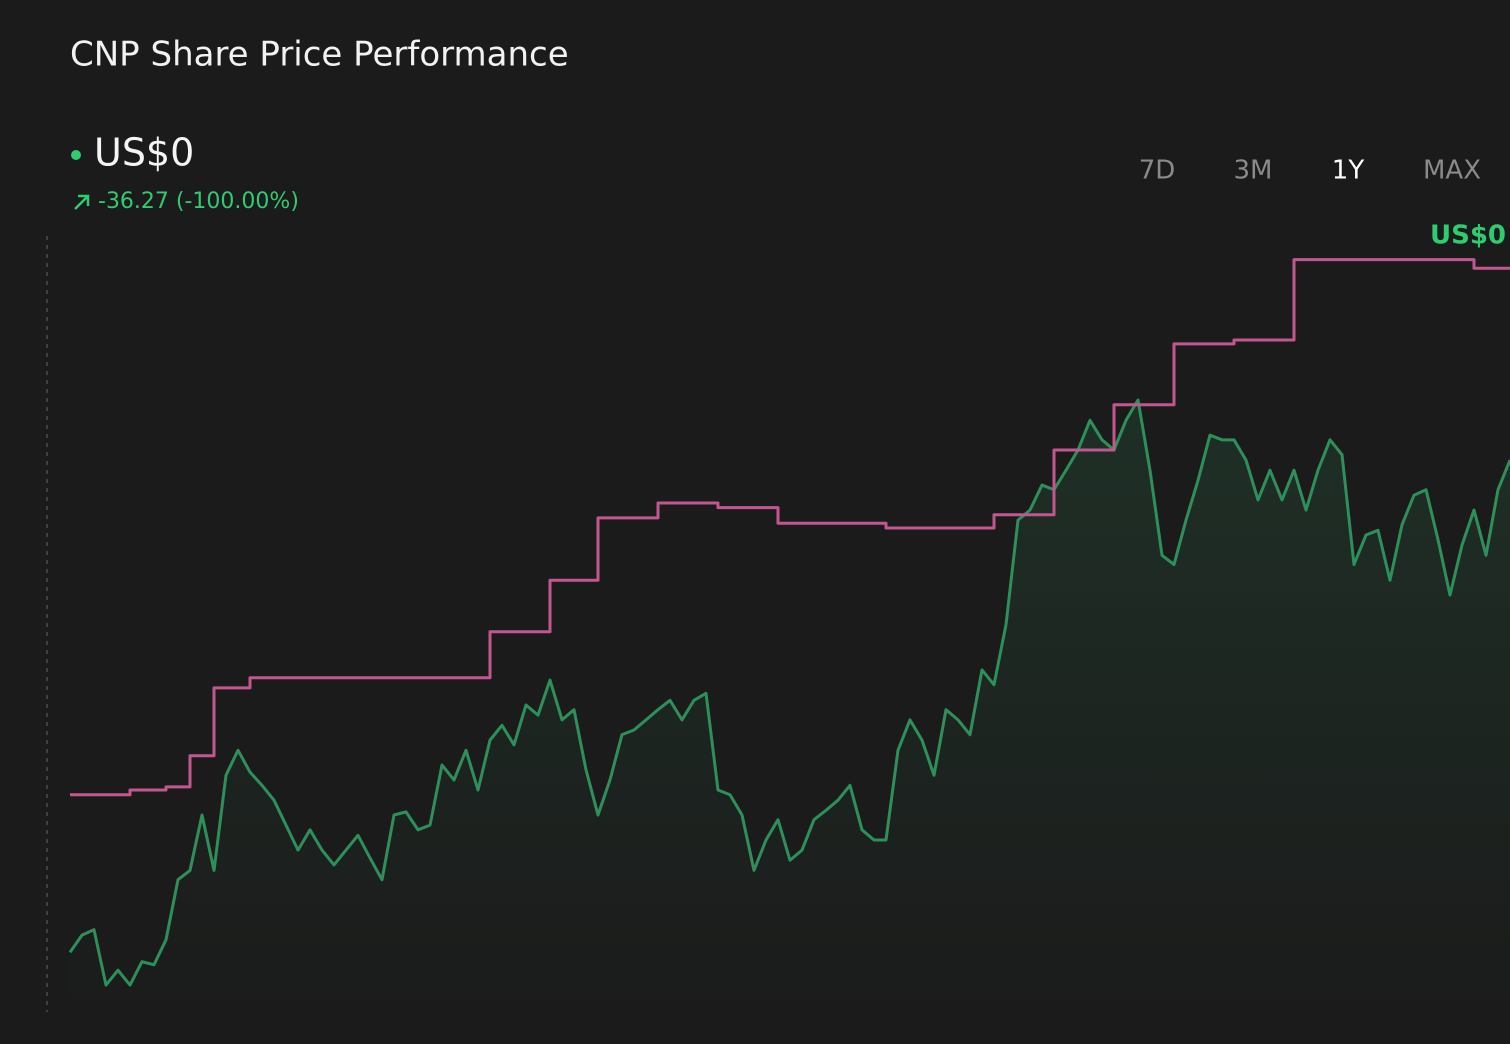 The height and width of the screenshot is (1044, 1510). What do you see at coordinates (1348, 171) in the screenshot?
I see `range-button: 1Y` at bounding box center [1348, 171].